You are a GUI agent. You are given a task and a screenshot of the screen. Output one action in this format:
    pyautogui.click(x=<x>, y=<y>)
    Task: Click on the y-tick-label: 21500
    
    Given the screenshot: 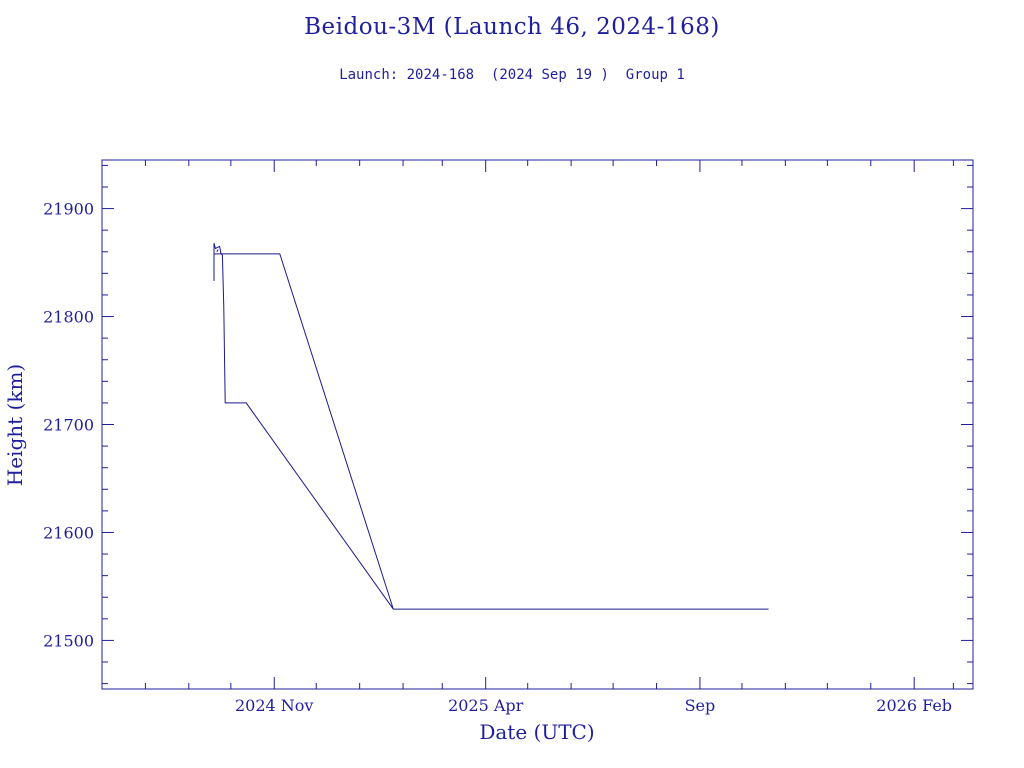 What is the action you would take?
    pyautogui.click(x=68, y=640)
    